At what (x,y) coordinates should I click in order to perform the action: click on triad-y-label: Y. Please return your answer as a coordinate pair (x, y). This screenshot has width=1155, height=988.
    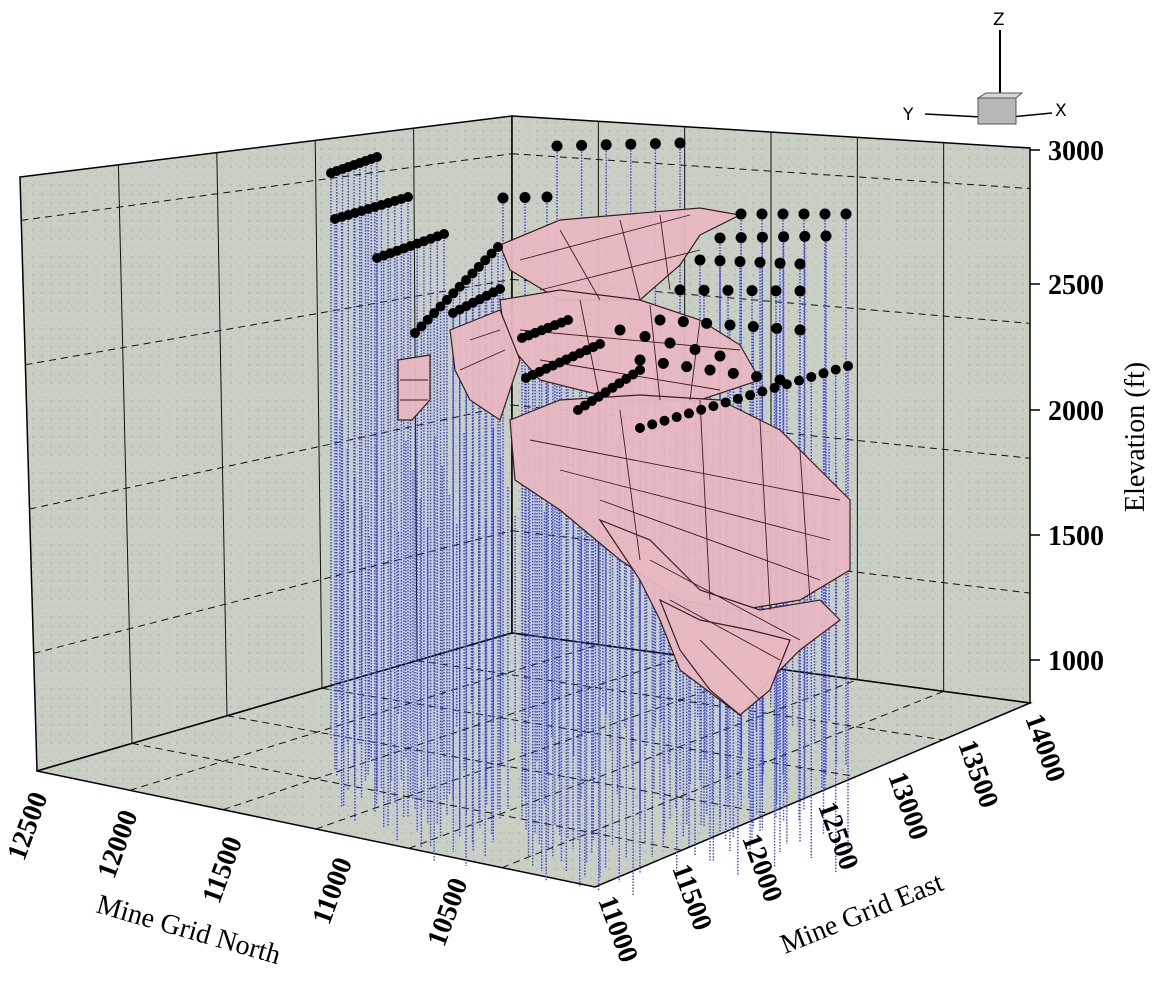
    Looking at the image, I should click on (908, 115).